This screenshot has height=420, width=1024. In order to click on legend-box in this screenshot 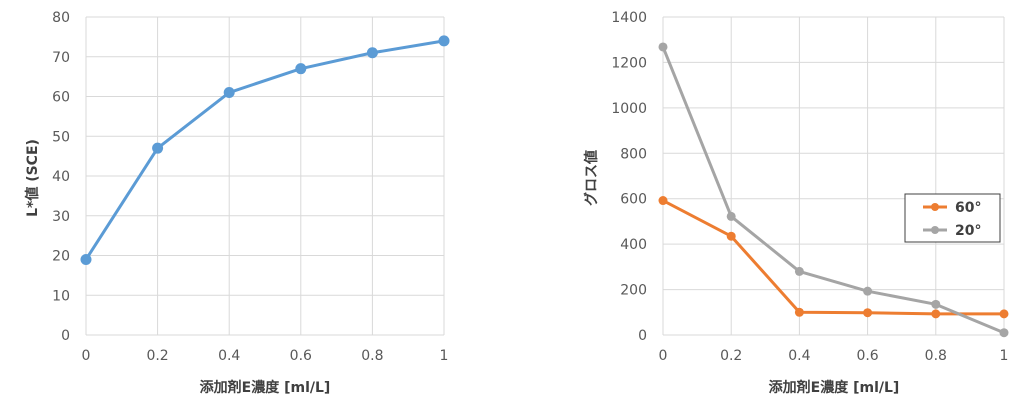, I will do `click(952, 218)`.